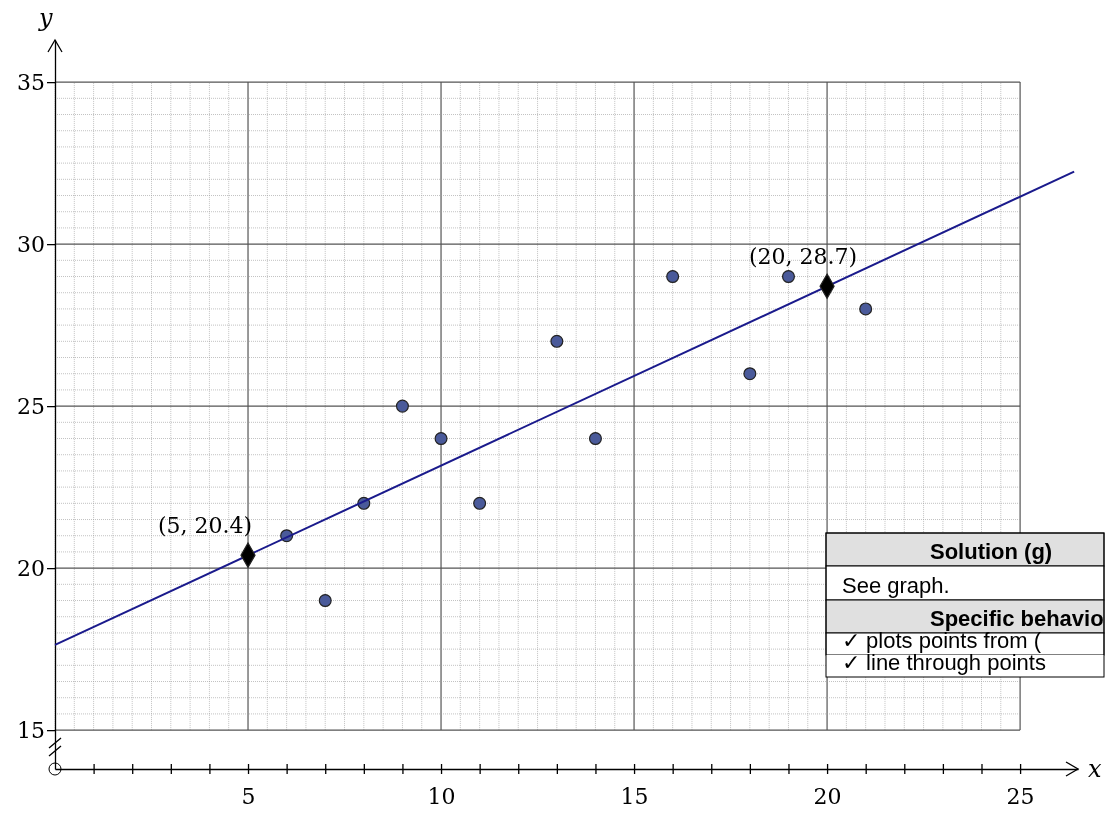  I want to click on y-axis-title: y, so click(45, 18).